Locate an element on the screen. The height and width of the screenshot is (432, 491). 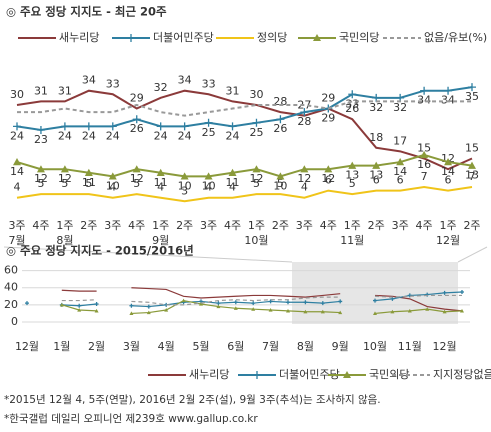
data-label: 13 is located at coordinates (352, 175).